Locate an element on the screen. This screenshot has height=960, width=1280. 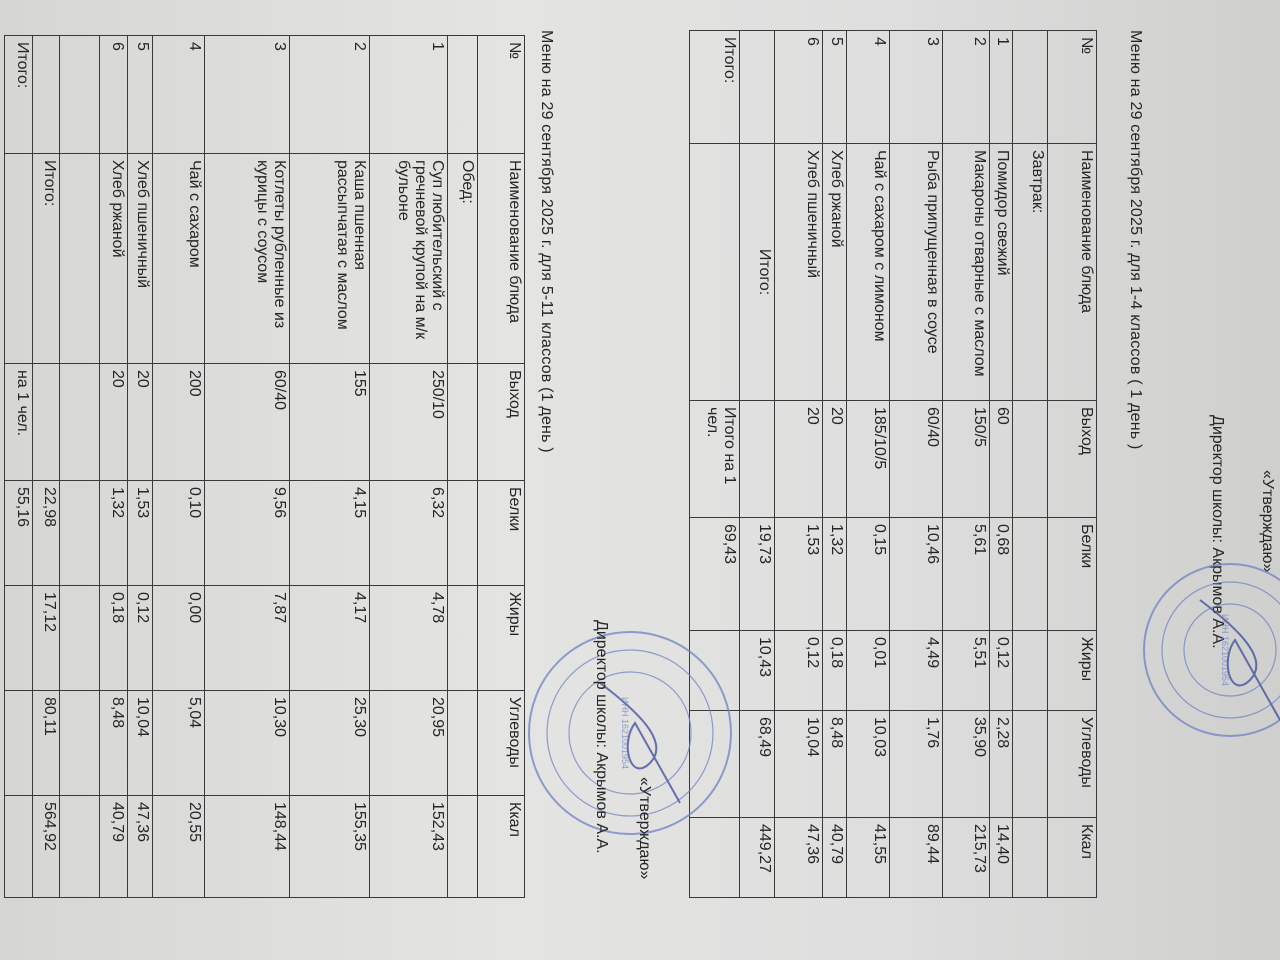
portion-yield: 155 is located at coordinates (329, 422).